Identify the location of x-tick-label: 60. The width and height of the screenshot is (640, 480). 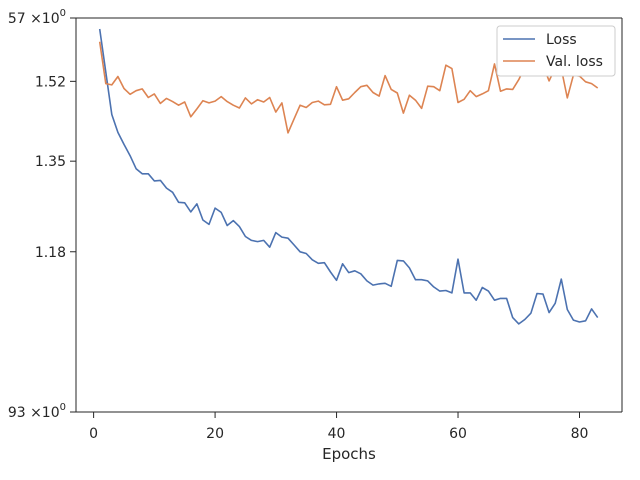
(458, 434).